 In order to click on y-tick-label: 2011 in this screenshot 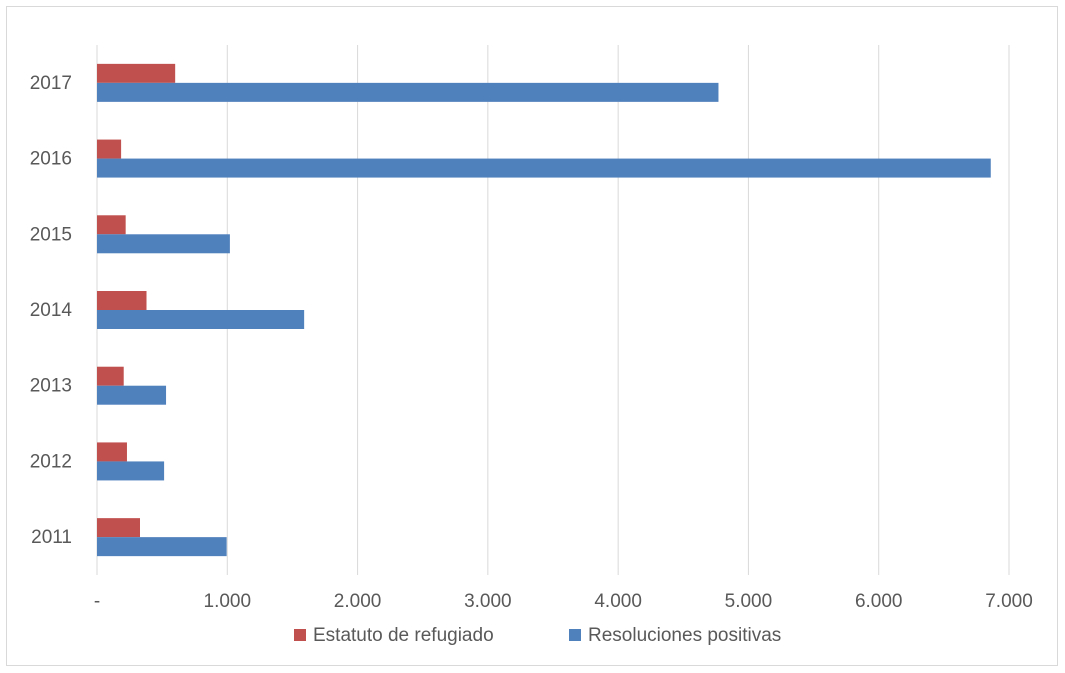, I will do `click(51, 537)`.